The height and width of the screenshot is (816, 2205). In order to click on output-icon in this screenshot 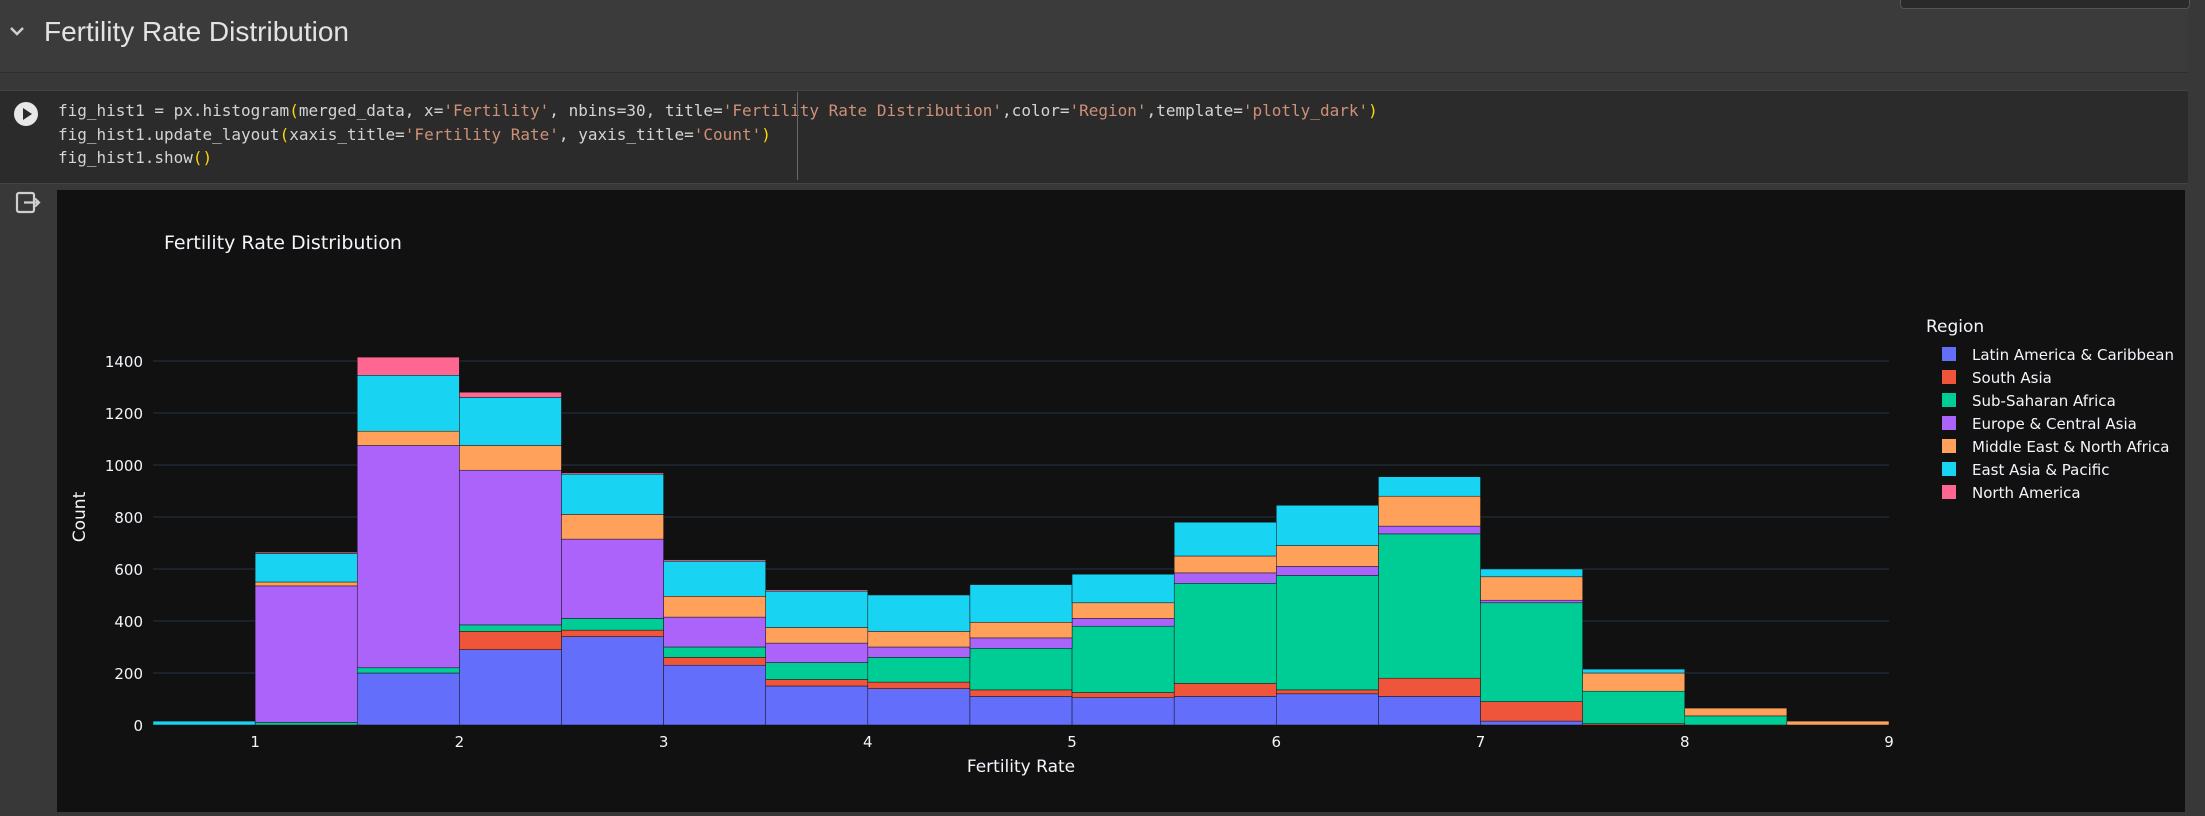, I will do `click(28, 203)`.